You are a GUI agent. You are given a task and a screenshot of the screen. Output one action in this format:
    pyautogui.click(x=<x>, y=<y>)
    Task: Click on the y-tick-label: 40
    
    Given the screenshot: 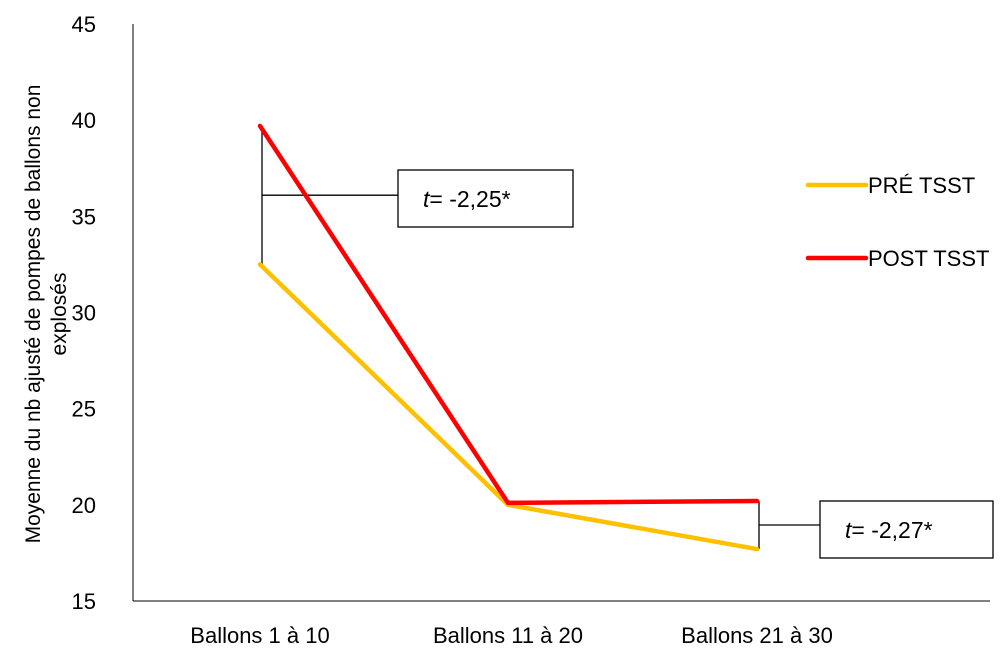 What is the action you would take?
    pyautogui.click(x=84, y=120)
    